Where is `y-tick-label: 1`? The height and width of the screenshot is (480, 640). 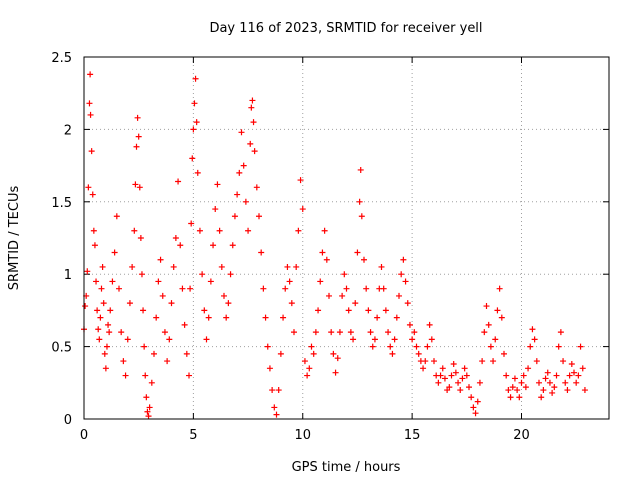 y-tick-label: 1 is located at coordinates (68, 275).